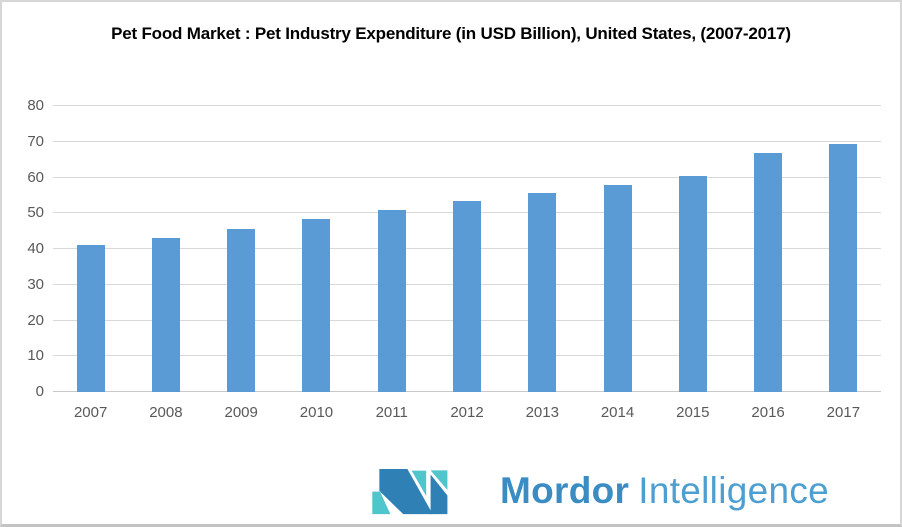  I want to click on x-axis-tick-label-2012: 2012, so click(467, 412).